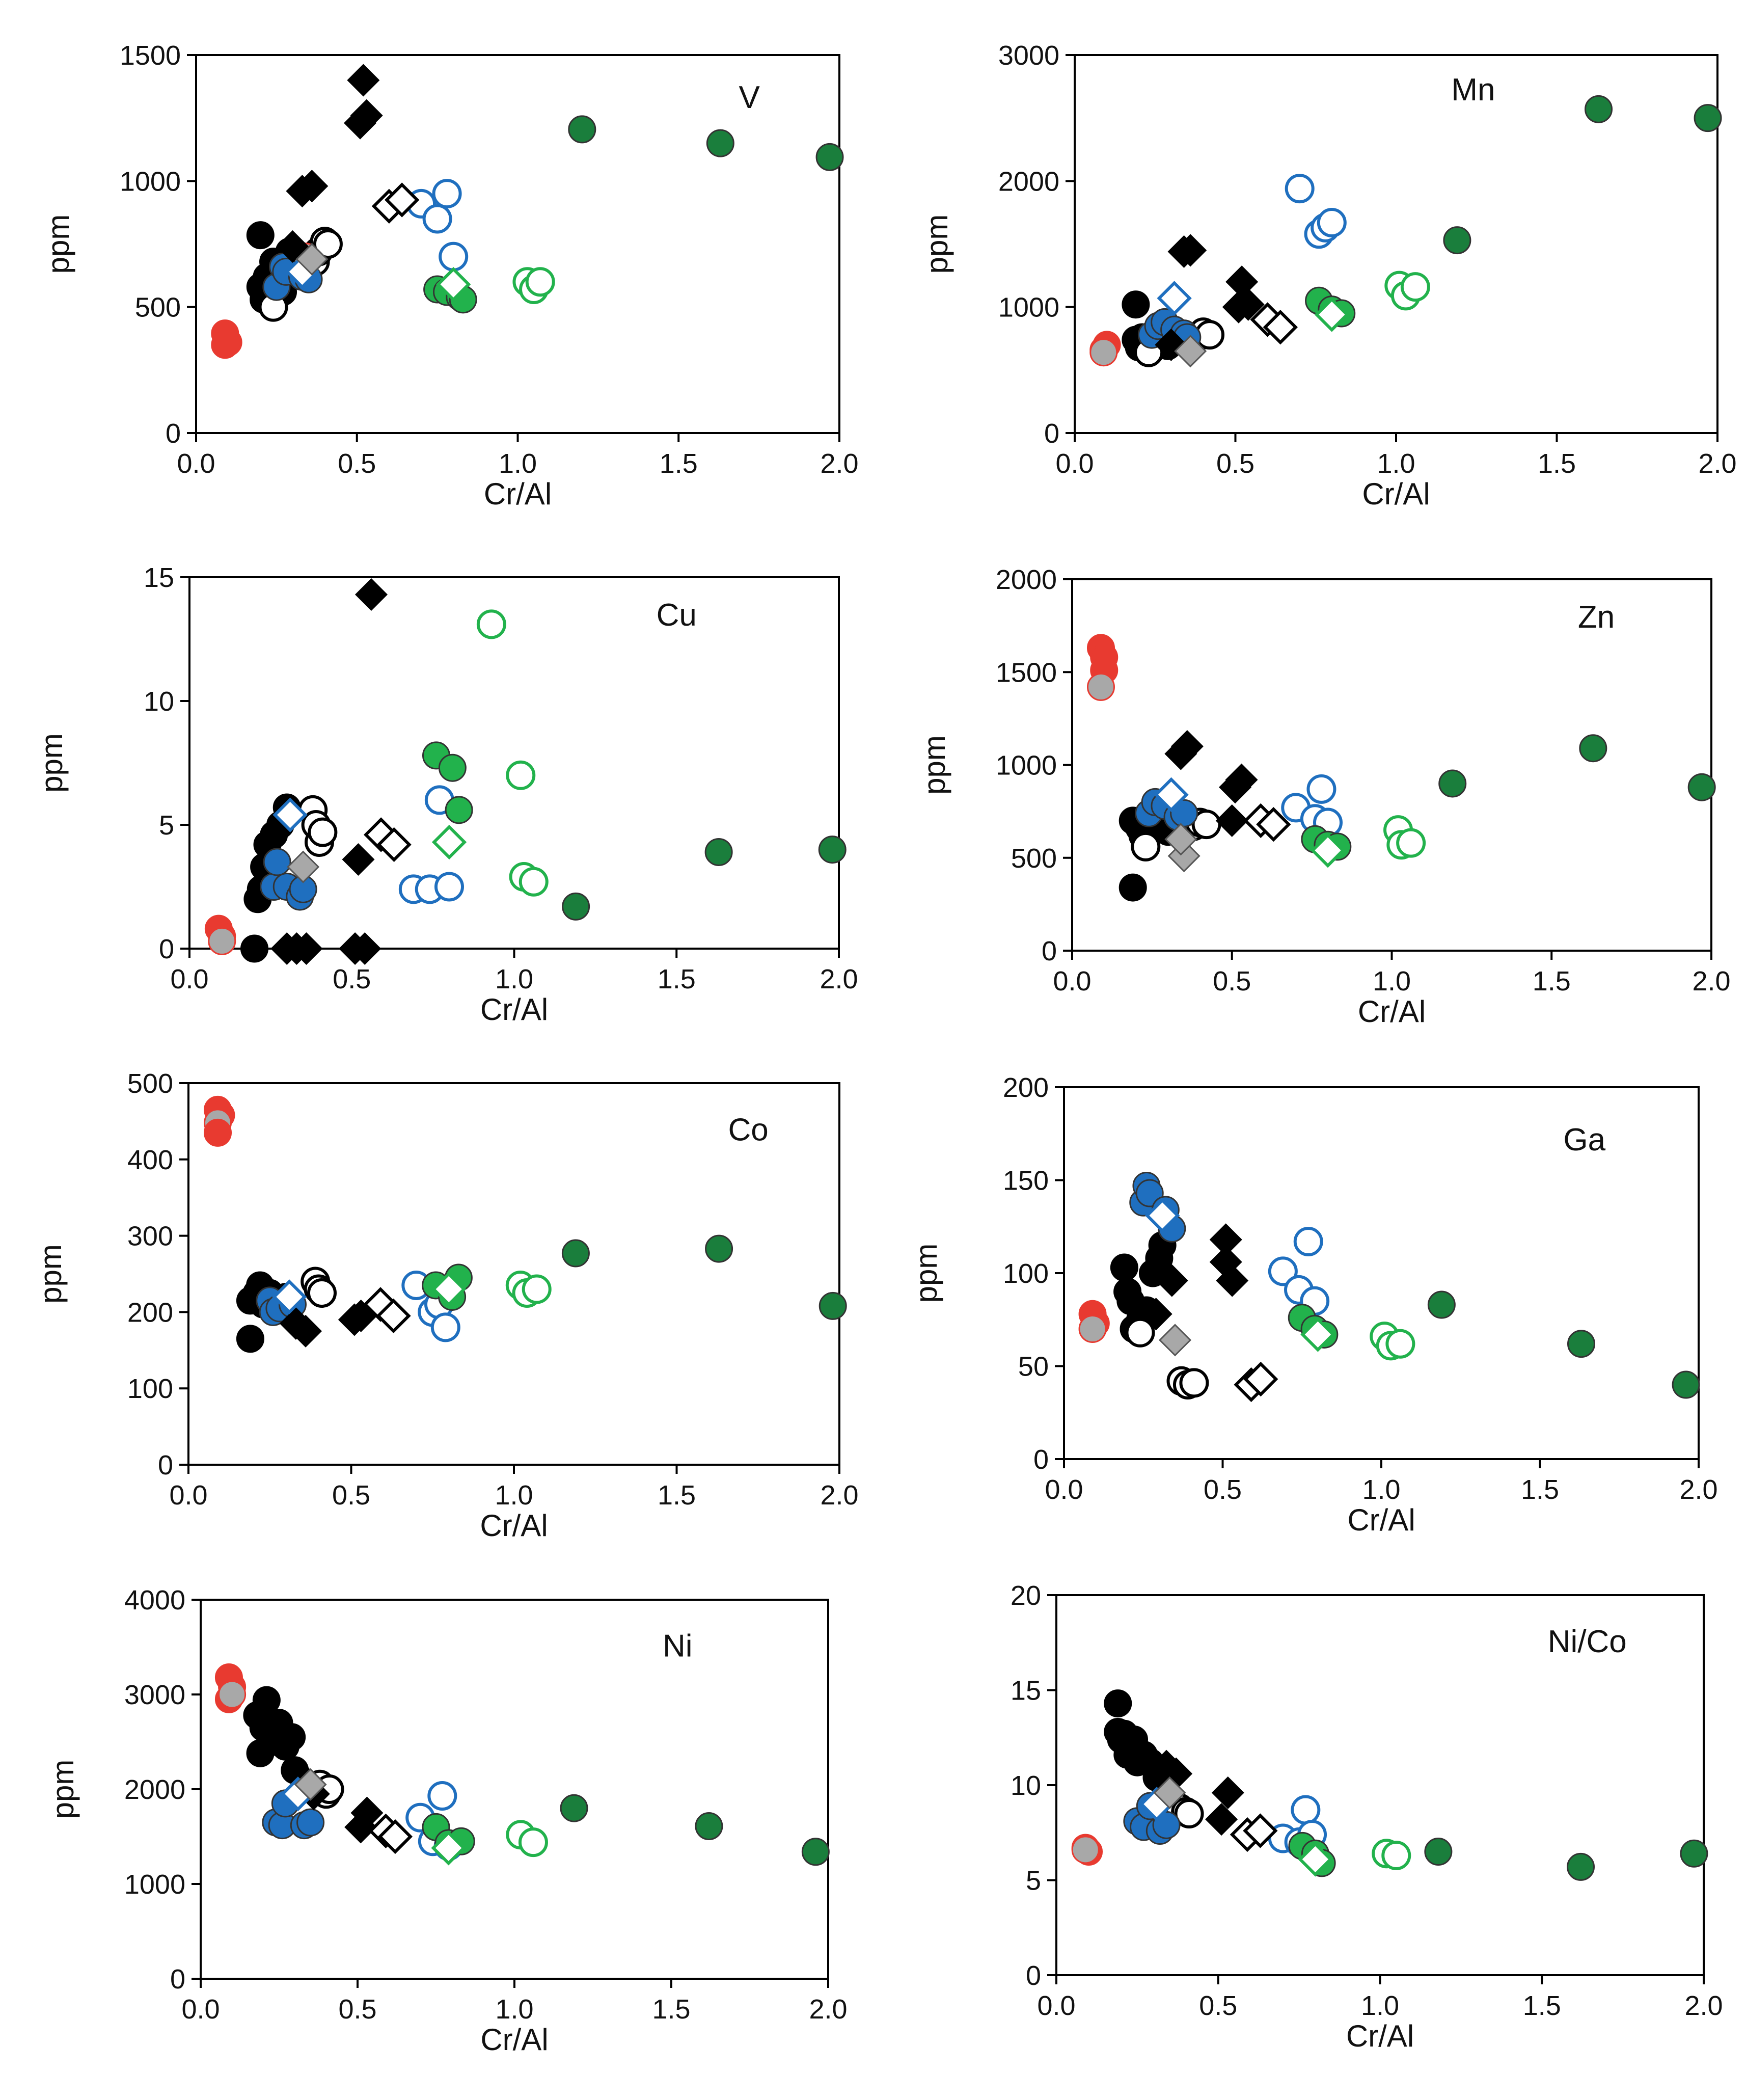 The width and height of the screenshot is (1746, 2100). Describe the element at coordinates (1313, 1304) in the screenshot. I see `ga-panel: 0.0 0.5 1.0 1.5 2.0 0 50 100 150 200 Cr/Al ppm Ga` at that location.